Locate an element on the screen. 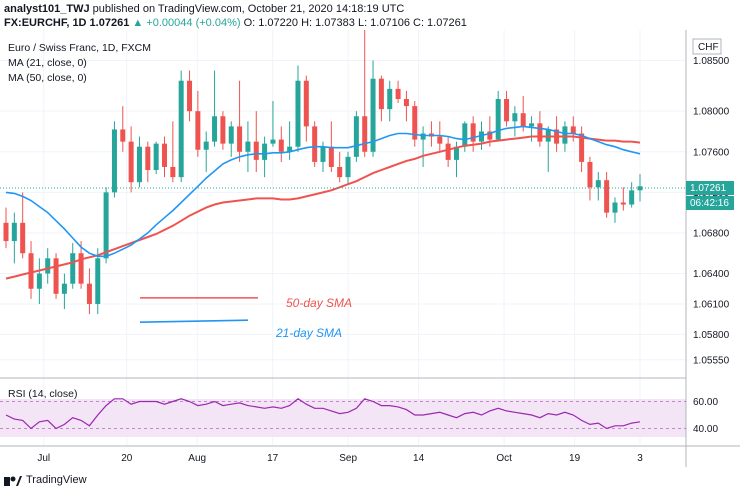  last-price-label: 1.07261 is located at coordinates (708, 188).